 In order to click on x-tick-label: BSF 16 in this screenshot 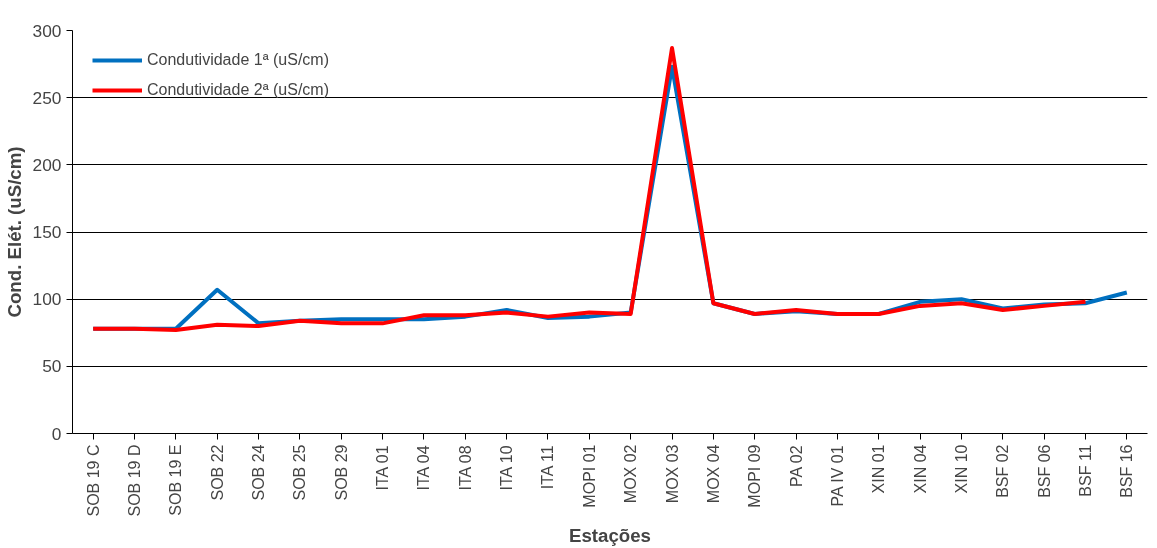, I will do `click(1127, 471)`.